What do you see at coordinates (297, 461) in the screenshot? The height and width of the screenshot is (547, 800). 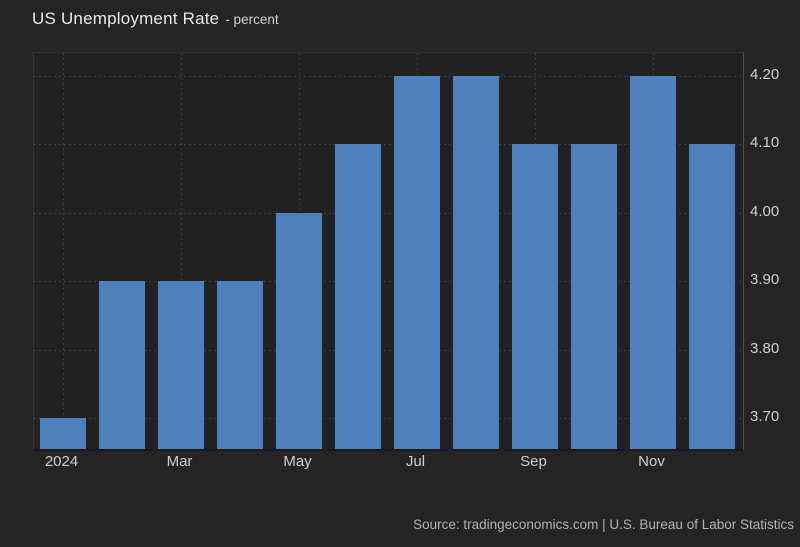 I see `x-tick-label: May` at bounding box center [297, 461].